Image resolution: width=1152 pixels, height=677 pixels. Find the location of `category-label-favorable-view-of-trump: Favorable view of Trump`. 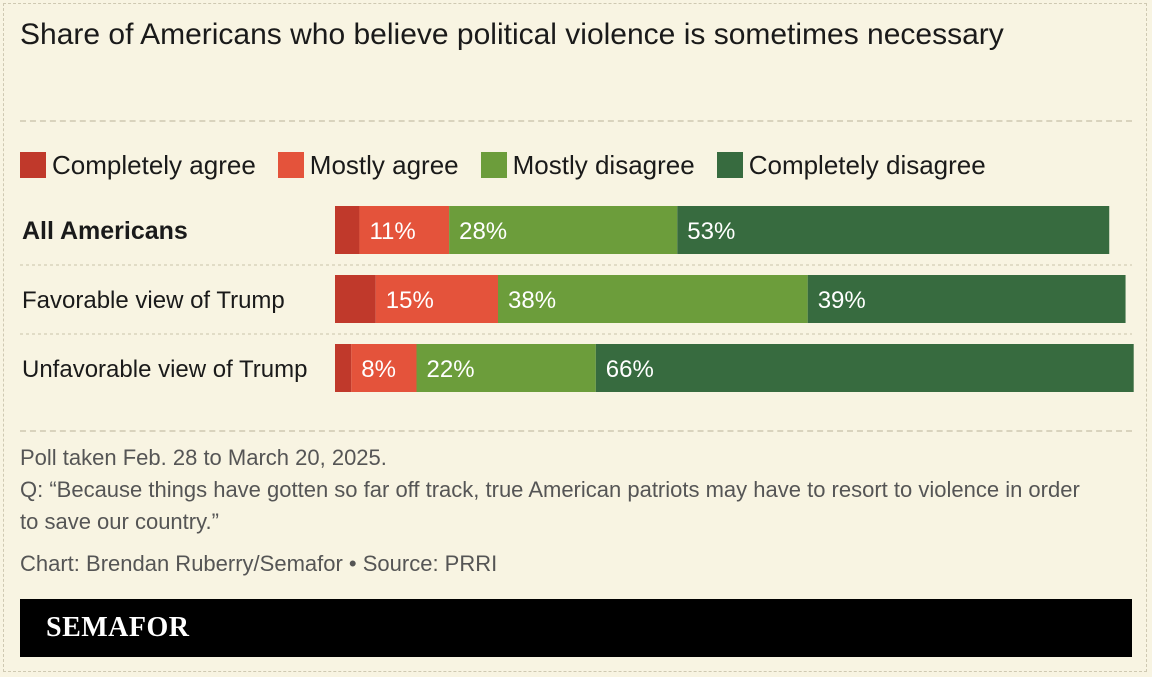

category-label-favorable-view-of-trump: Favorable view of Trump is located at coordinates (153, 300).